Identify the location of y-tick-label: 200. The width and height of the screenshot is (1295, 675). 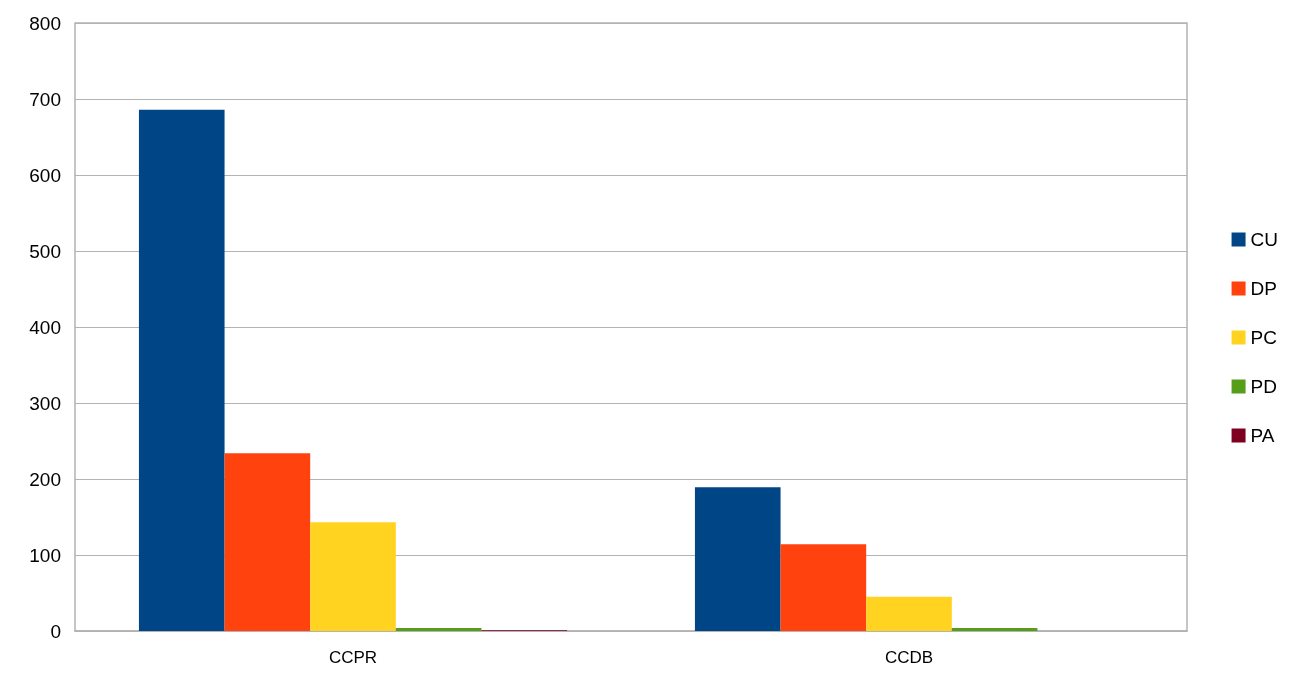
(45, 479).